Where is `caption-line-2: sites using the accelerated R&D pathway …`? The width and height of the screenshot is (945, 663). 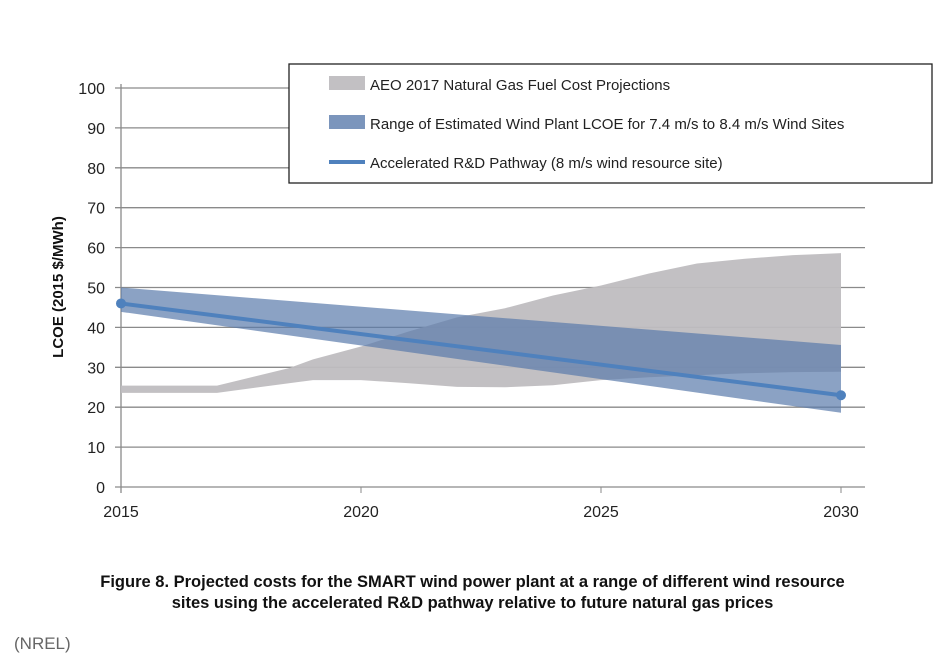
caption-line-2: sites using the accelerated R&D pathway … is located at coordinates (472, 603).